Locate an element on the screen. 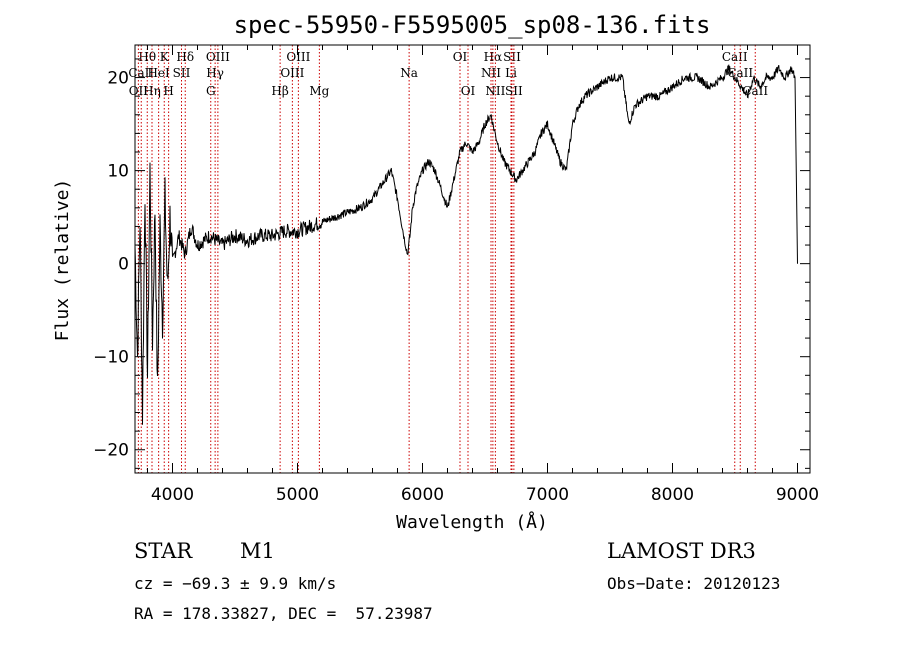 This screenshot has height=649, width=900. spectral-line-label: HeI is located at coordinates (158, 73).